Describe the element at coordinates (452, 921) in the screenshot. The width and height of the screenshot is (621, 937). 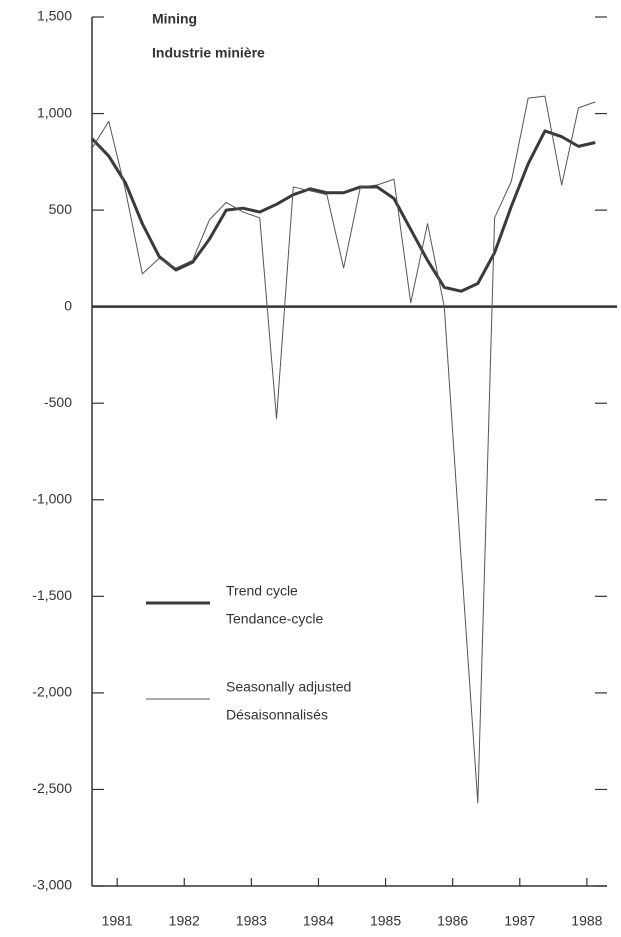
I see `x-tick-label: 1986` at that location.